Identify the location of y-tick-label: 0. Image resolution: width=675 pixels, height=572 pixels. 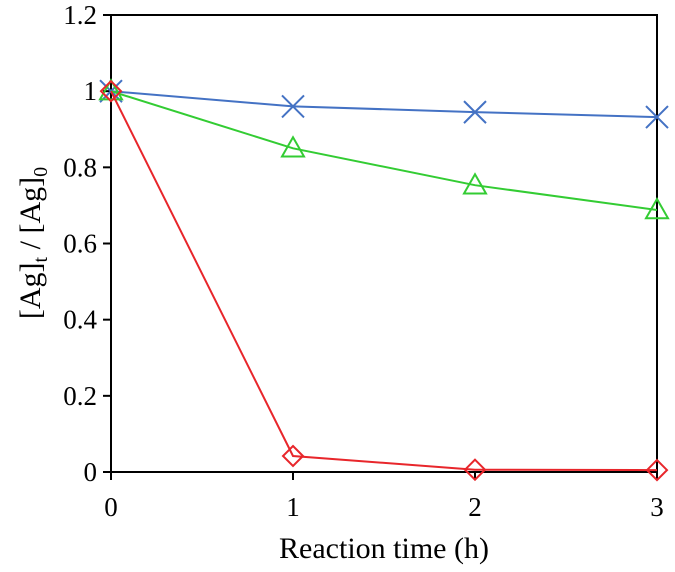
(91, 472).